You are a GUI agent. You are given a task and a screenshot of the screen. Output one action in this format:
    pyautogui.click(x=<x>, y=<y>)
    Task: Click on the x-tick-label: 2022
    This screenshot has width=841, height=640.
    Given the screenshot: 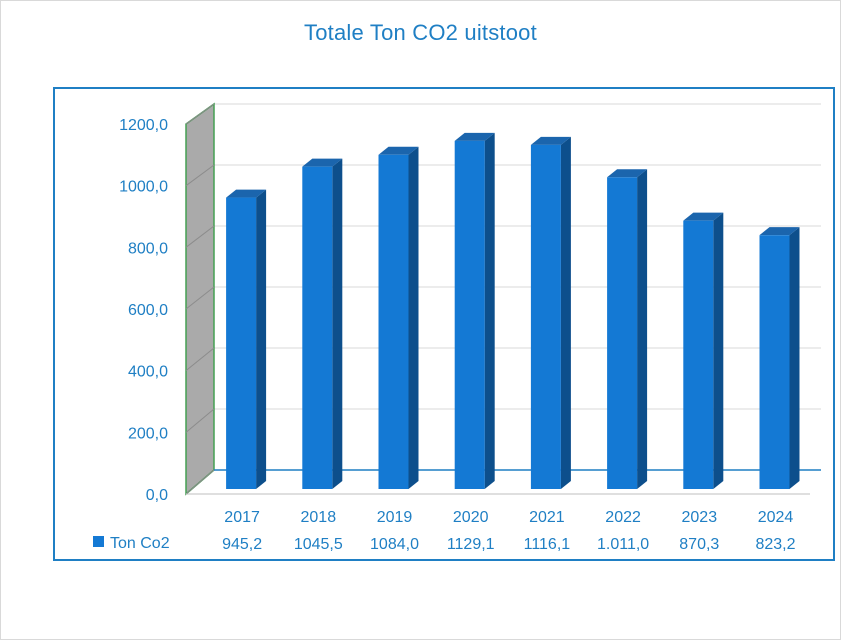 What is the action you would take?
    pyautogui.click(x=623, y=517)
    